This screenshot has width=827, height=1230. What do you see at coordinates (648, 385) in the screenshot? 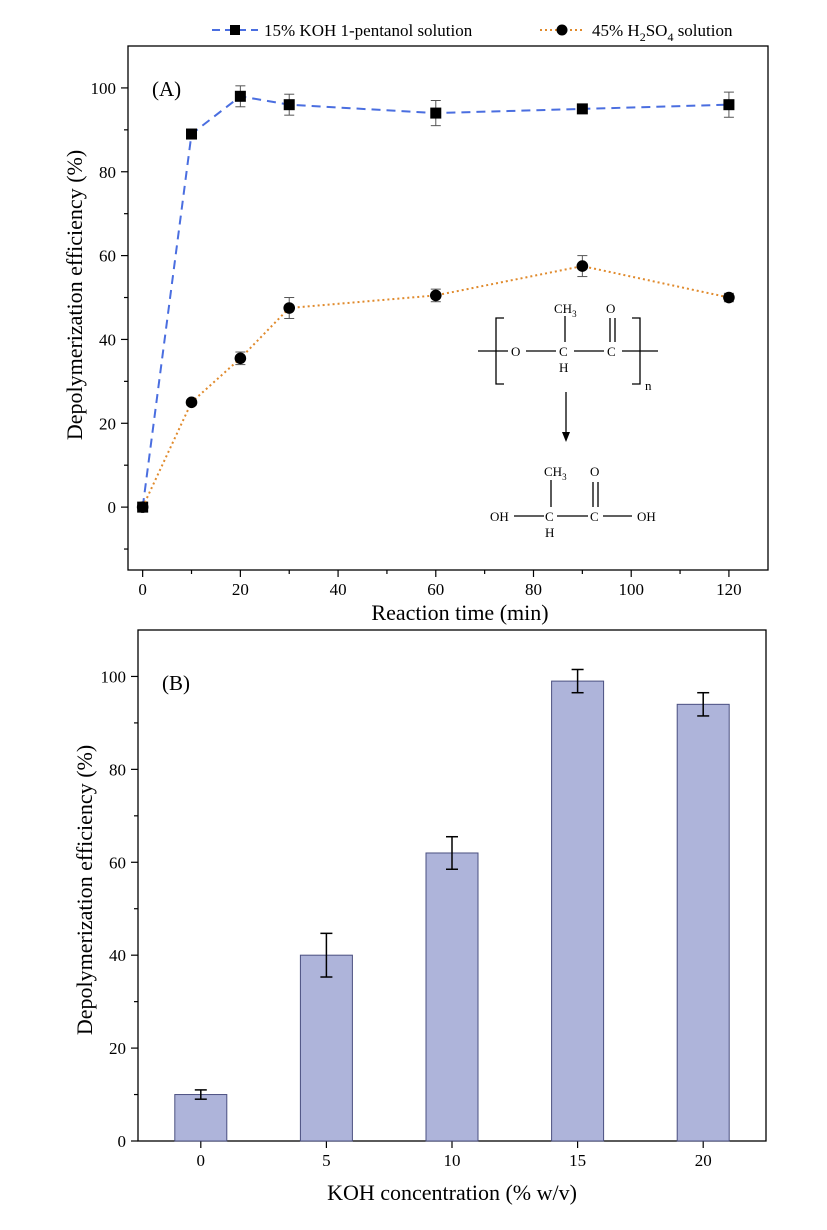
I see `repeat-n: n` at bounding box center [648, 385].